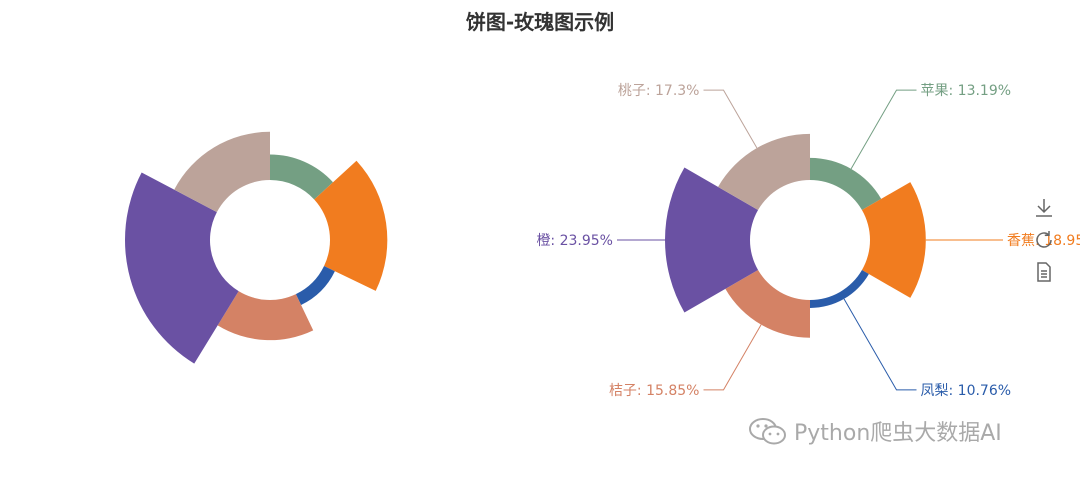 The height and width of the screenshot is (480, 1080). What do you see at coordinates (654, 391) in the screenshot?
I see `slice-label-3: 桔子: 15.85%` at bounding box center [654, 391].